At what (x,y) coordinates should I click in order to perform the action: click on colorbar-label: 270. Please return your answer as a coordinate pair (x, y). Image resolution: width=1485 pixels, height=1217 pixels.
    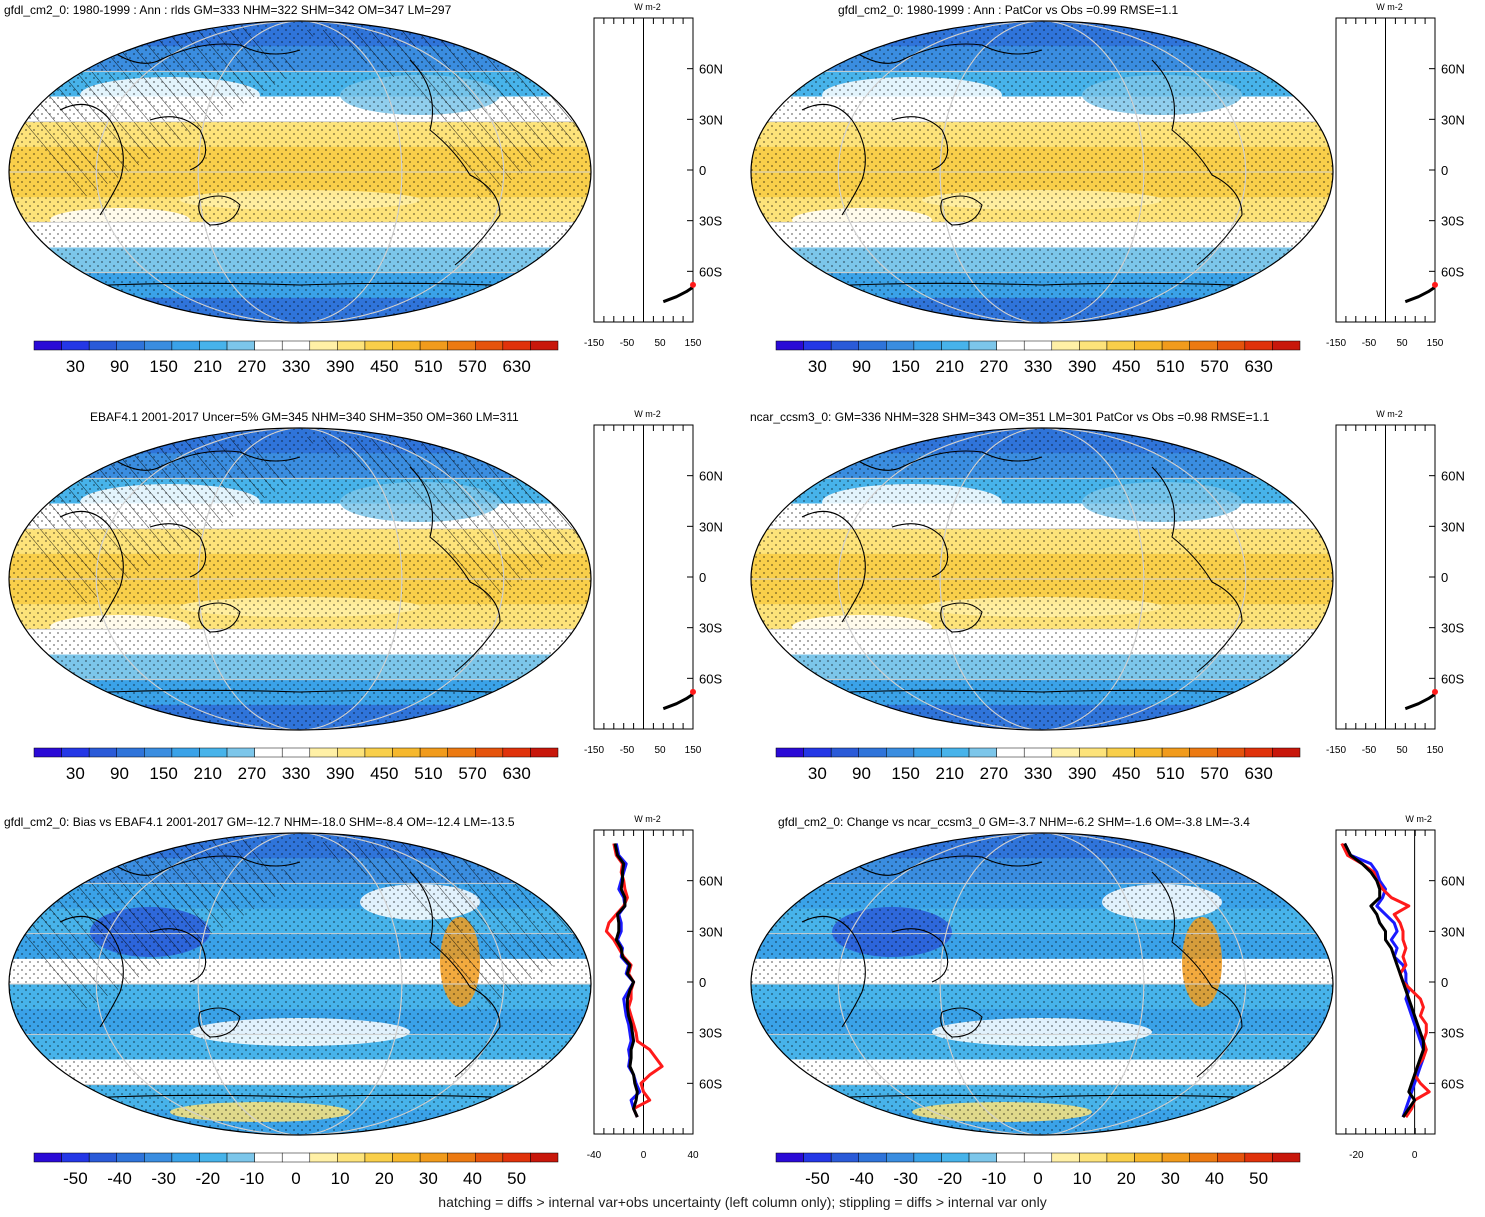
    Looking at the image, I should click on (994, 366).